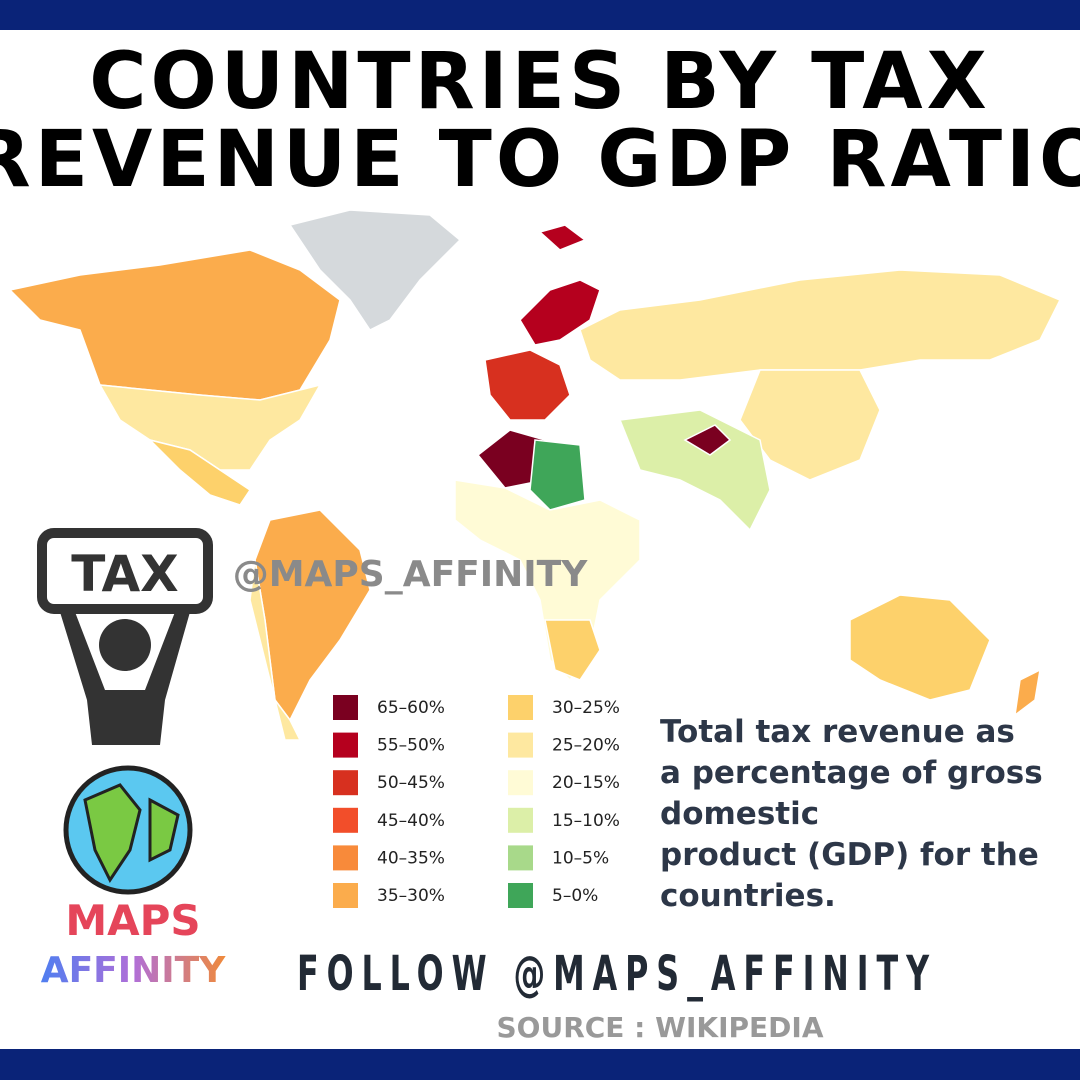 This screenshot has height=1080, width=1080. What do you see at coordinates (411, 896) in the screenshot?
I see `legend-label: 35–30%` at bounding box center [411, 896].